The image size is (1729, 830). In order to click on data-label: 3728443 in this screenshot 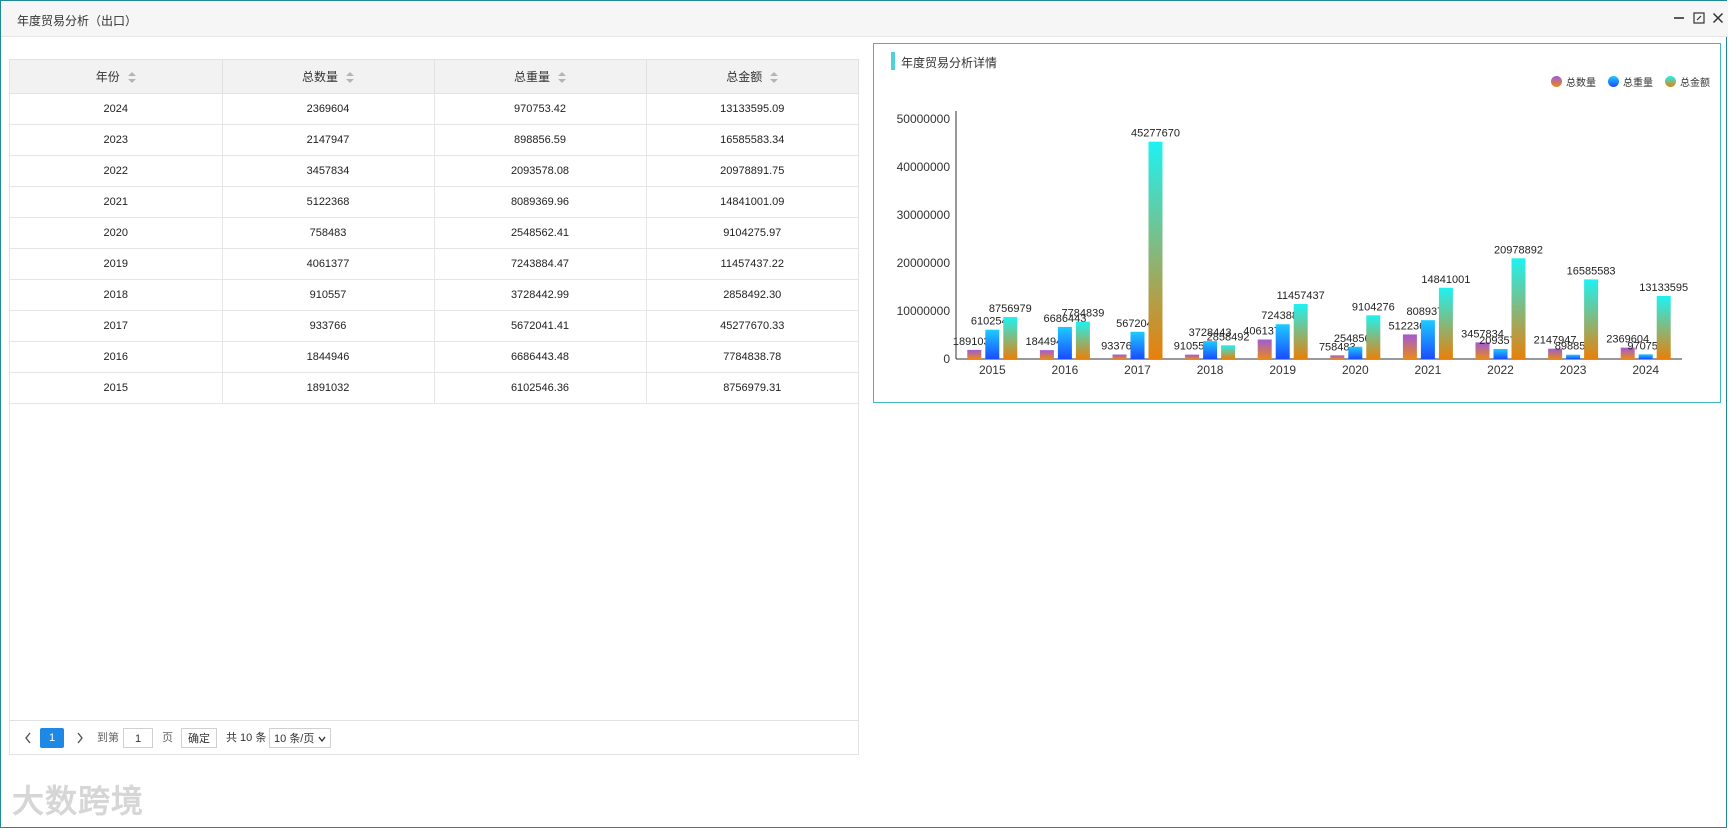, I will do `click(1210, 333)`.